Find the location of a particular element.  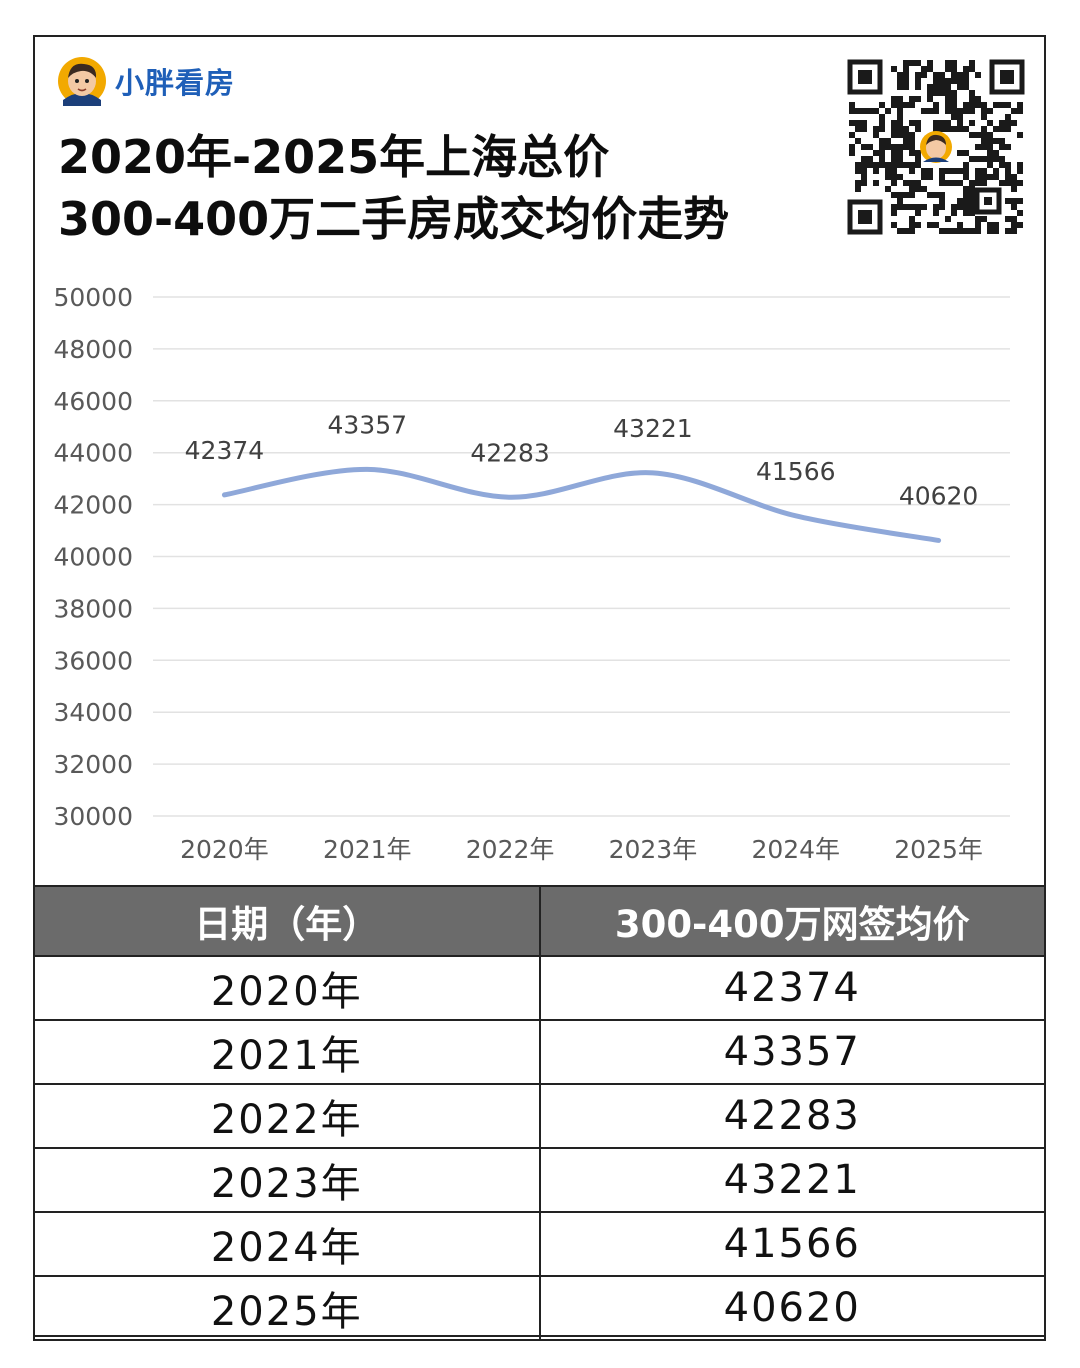

page-title: 2020年-2025年上海总价 300-400万二手房成交均价走势 is located at coordinates (393, 188).